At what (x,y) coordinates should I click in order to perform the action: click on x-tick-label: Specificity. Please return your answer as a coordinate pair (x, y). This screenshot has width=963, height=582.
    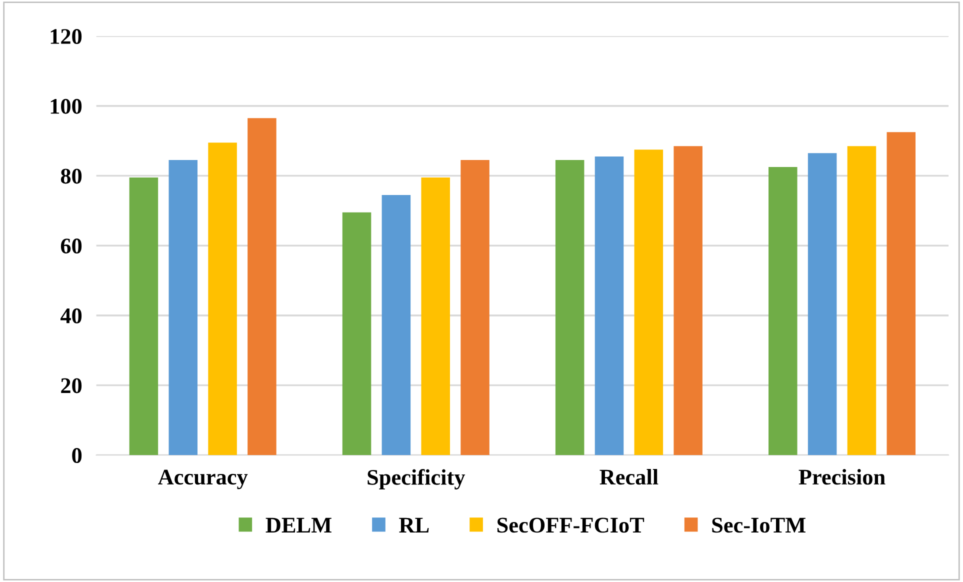
    Looking at the image, I should click on (417, 479).